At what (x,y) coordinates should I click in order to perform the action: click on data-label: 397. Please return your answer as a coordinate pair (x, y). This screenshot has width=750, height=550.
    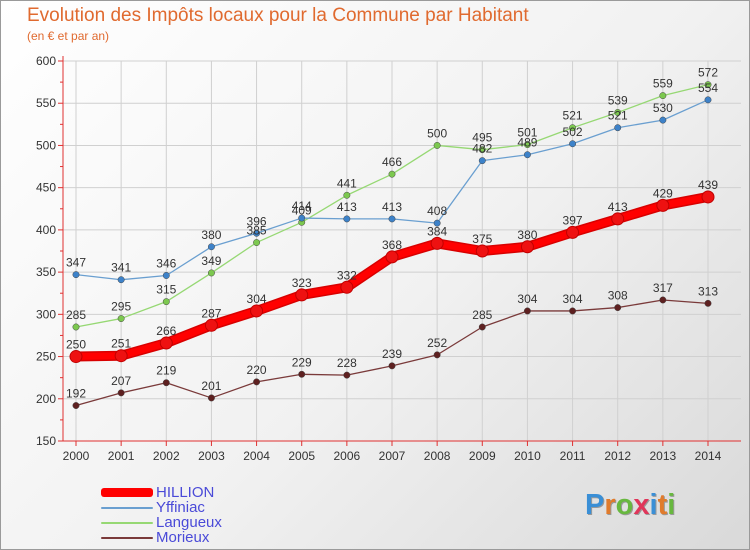
    Looking at the image, I should click on (573, 220).